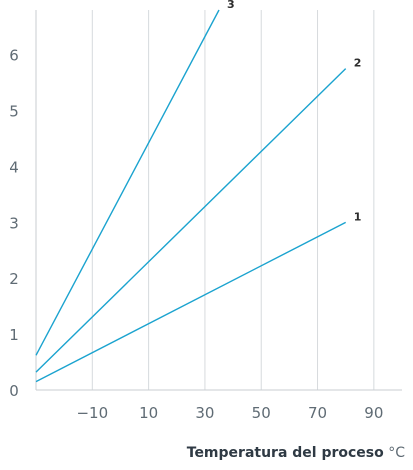 This screenshot has width=413, height=470. What do you see at coordinates (285, 453) in the screenshot?
I see `x-axis-title: Temperatura del proceso` at bounding box center [285, 453].